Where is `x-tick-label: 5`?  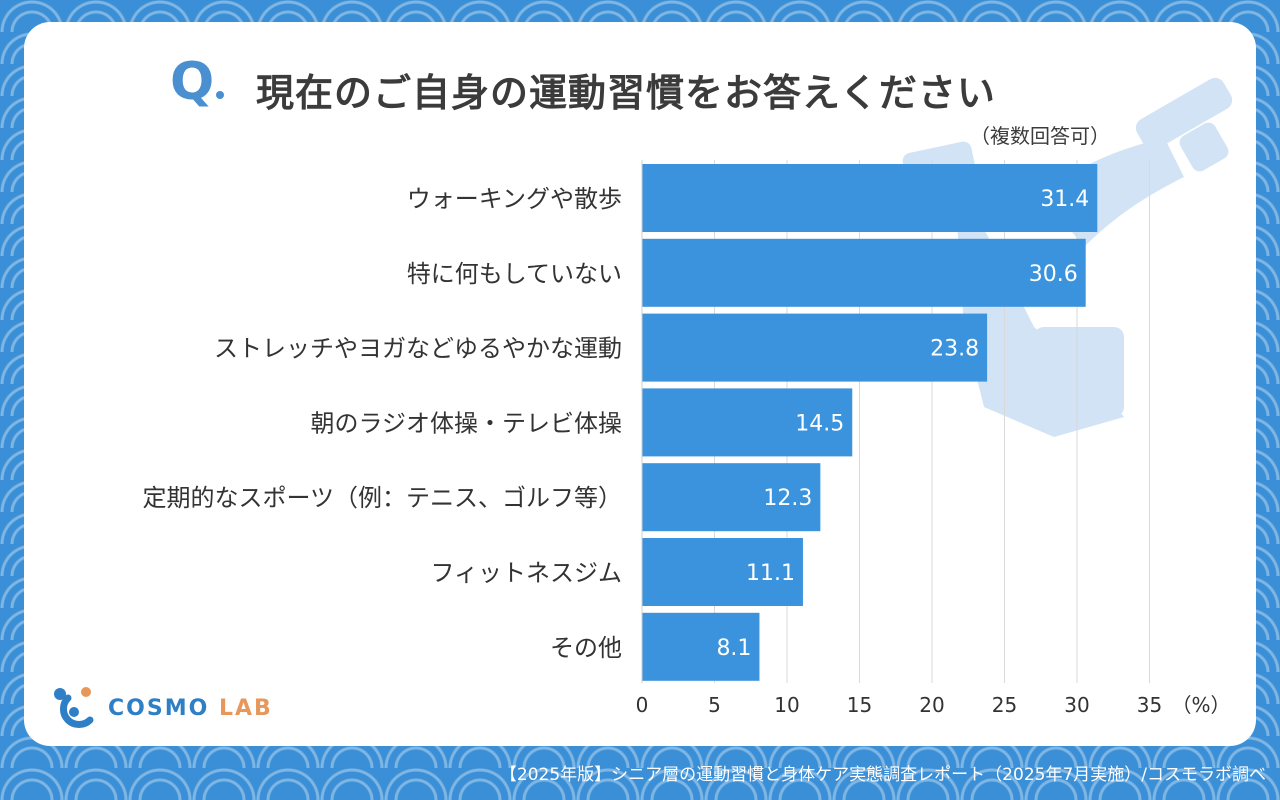 x-tick-label: 5 is located at coordinates (714, 705).